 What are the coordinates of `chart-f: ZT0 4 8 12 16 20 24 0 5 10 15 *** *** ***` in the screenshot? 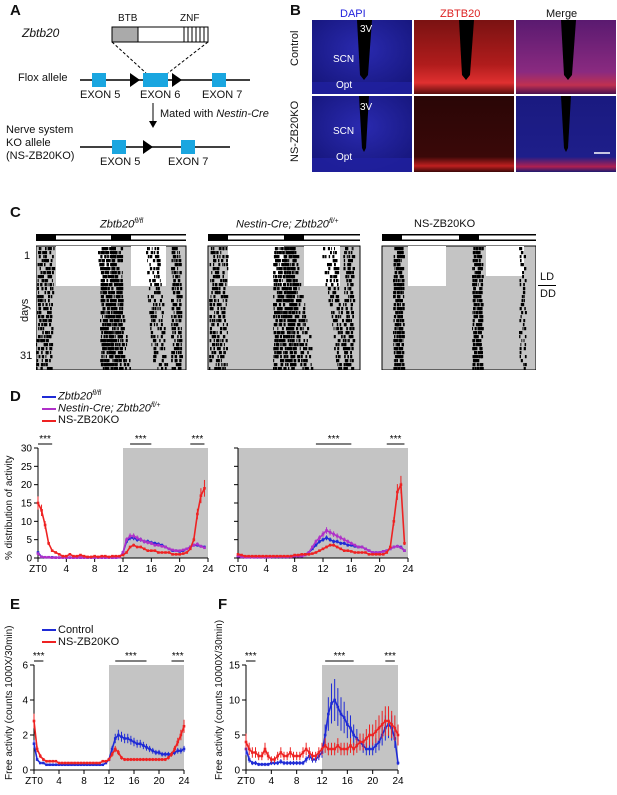 It's located at (316, 719).